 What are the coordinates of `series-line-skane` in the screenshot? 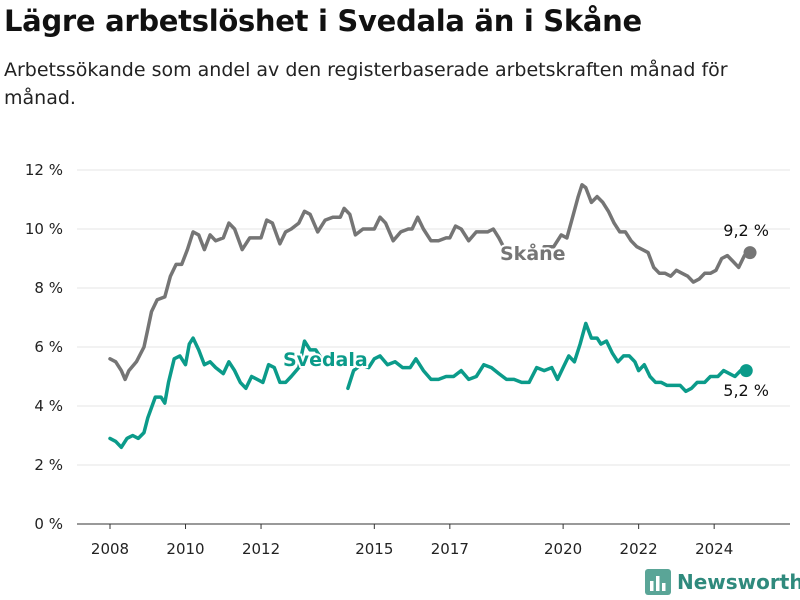 It's located at (308, 294).